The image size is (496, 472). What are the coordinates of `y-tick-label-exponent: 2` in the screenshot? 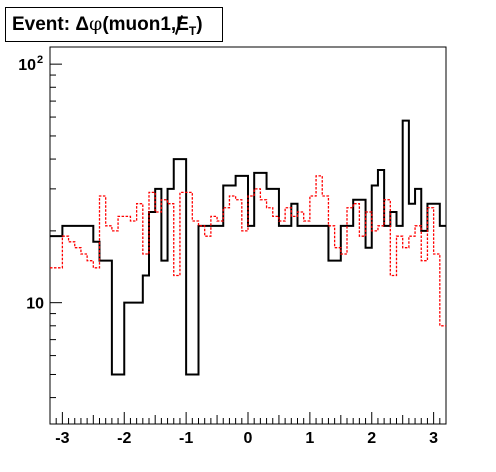 It's located at (40, 60).